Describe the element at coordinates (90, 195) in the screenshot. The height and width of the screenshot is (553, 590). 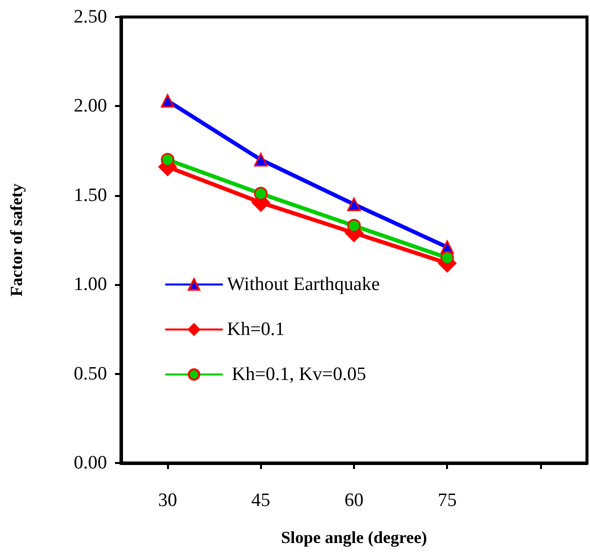
I see `y-tick-label: 1.50` at that location.